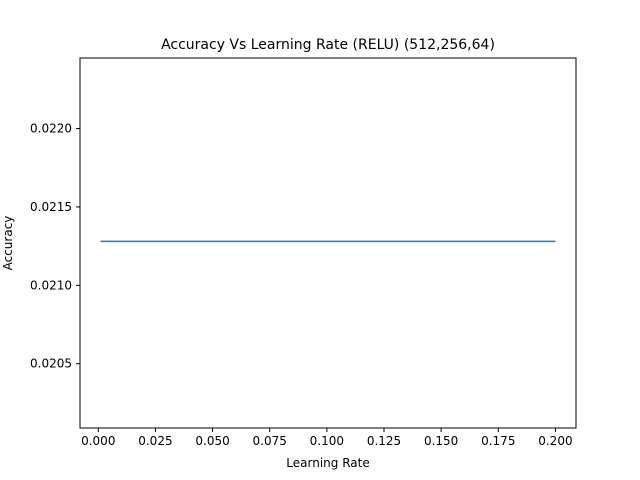  What do you see at coordinates (327, 441) in the screenshot?
I see `x-tick-label: 0.100` at bounding box center [327, 441].